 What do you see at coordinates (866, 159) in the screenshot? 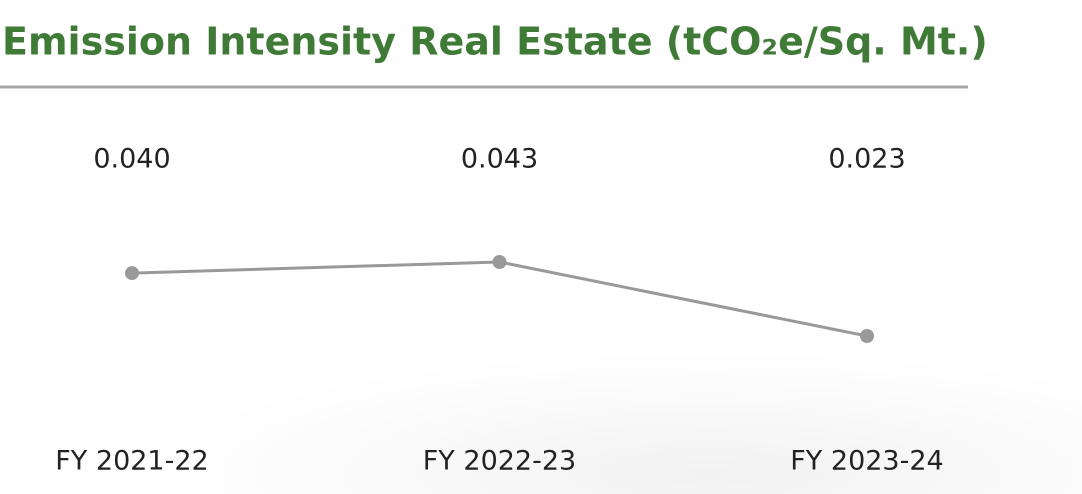
I see `value-label: 0.023` at bounding box center [866, 159].